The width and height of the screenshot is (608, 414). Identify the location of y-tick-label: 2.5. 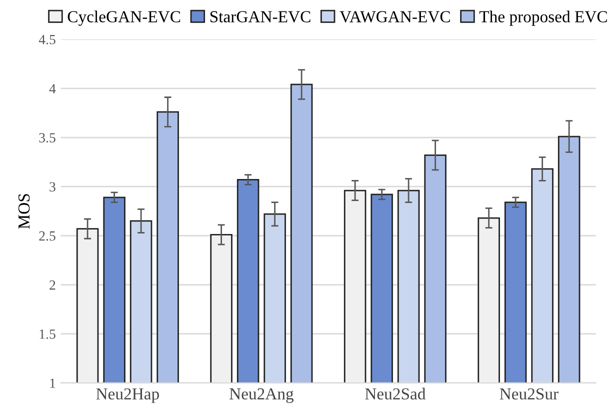
(47, 236).